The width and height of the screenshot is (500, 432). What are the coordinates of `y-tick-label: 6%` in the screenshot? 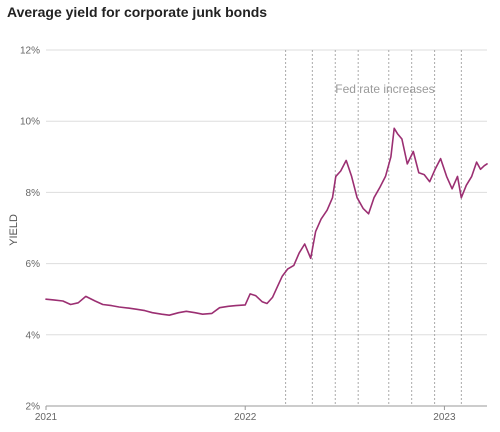 It's located at (33, 264).